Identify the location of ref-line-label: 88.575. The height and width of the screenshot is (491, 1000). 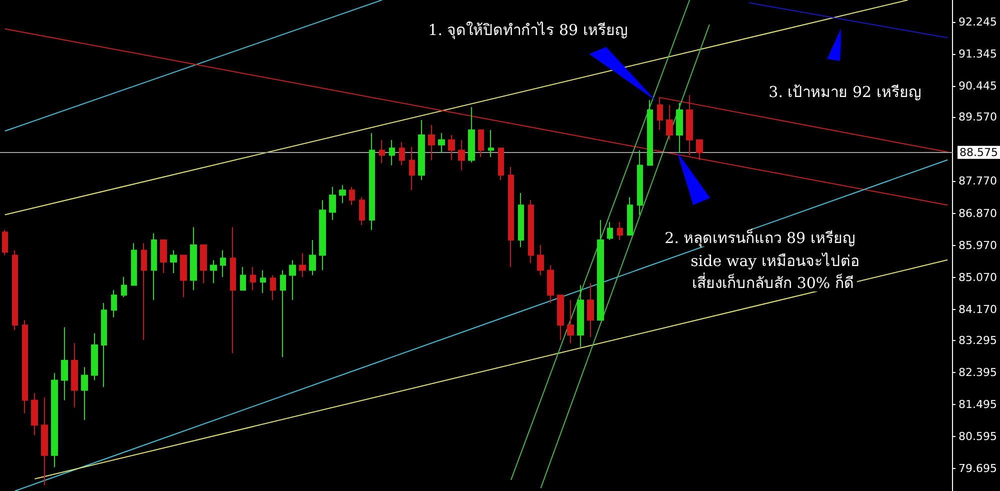
(979, 152).